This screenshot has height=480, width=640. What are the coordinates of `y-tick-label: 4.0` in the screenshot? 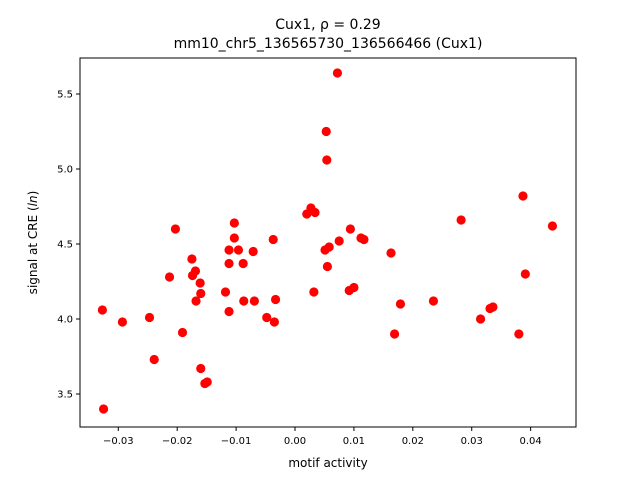 It's located at (65, 320).